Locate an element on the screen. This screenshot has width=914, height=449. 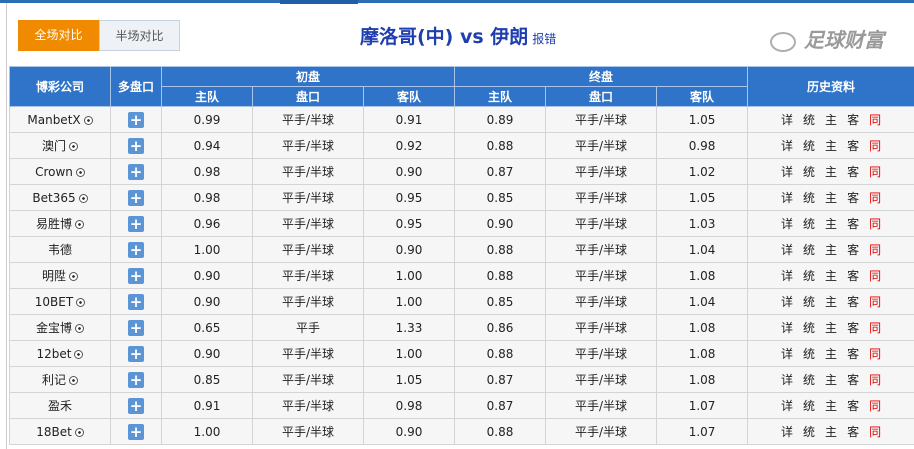
final-line-odds: 平手/半球 is located at coordinates (601, 379).